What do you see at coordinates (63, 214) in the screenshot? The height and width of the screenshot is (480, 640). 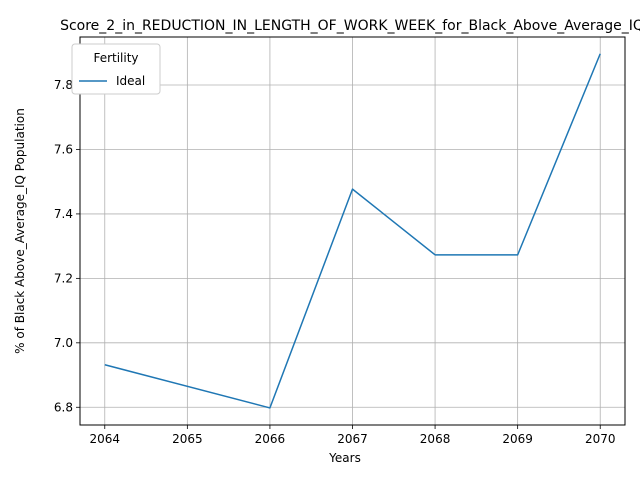 I see `y-tick-label: 7.4` at bounding box center [63, 214].